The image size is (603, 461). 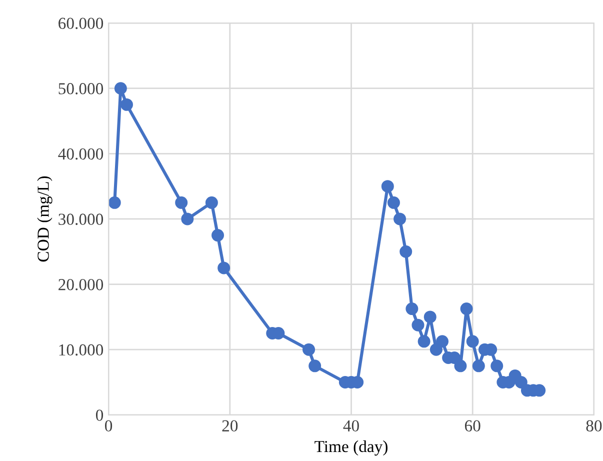 I want to click on x-tick-label: 20, so click(x=230, y=426).